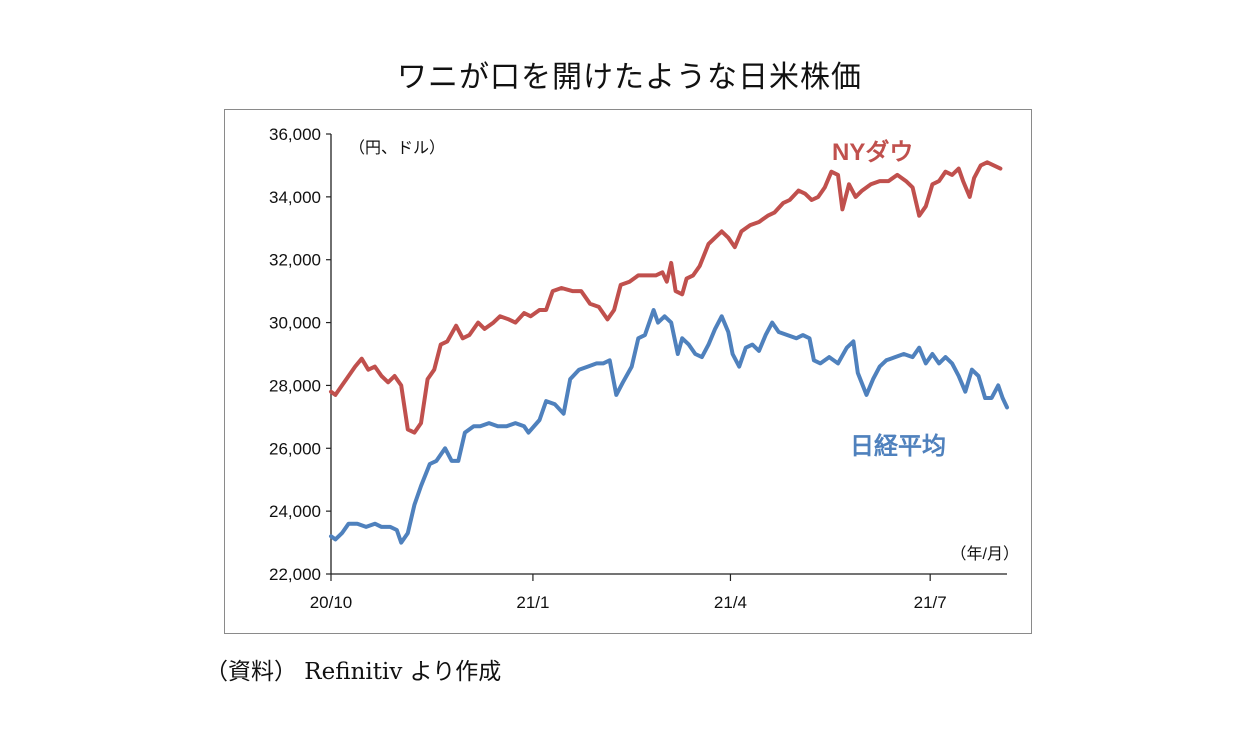 The height and width of the screenshot is (730, 1259). What do you see at coordinates (898, 446) in the screenshot?
I see `series-label-nikkei: 日経平均` at bounding box center [898, 446].